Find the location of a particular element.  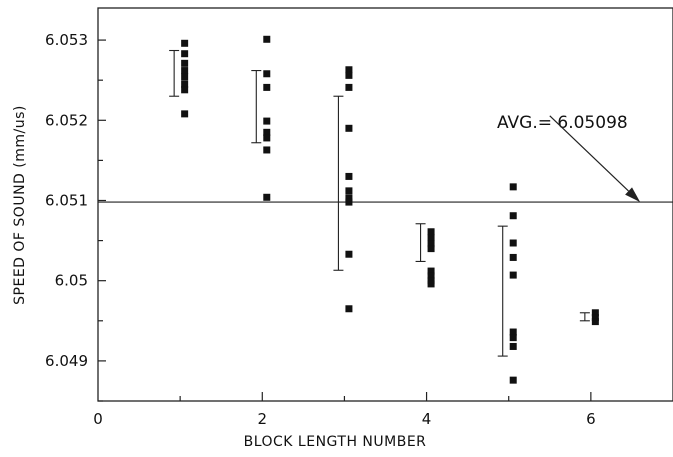

y-tick-label: 6.051 is located at coordinates (66, 200).